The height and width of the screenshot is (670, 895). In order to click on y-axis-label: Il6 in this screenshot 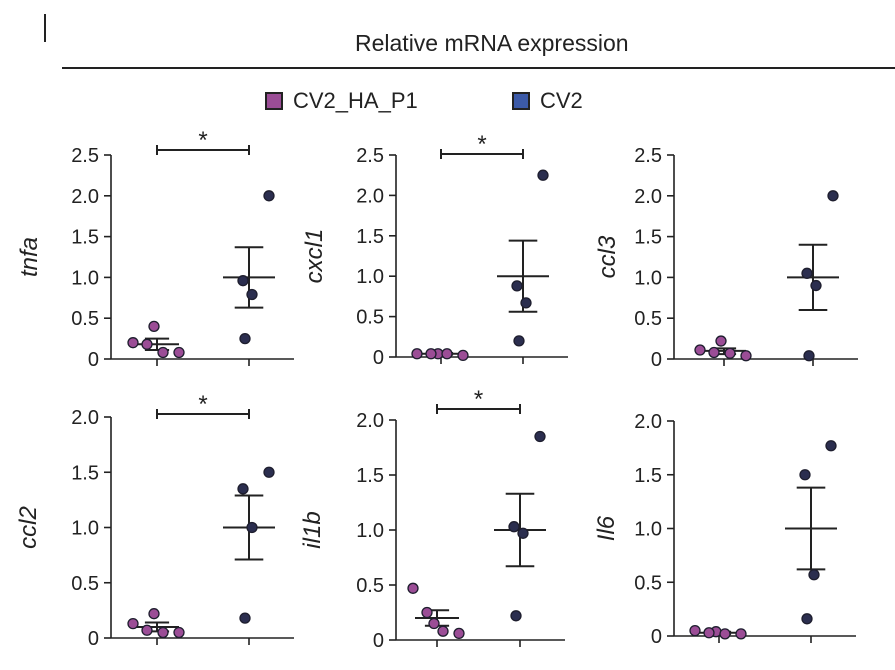, I will do `click(606, 528)`.